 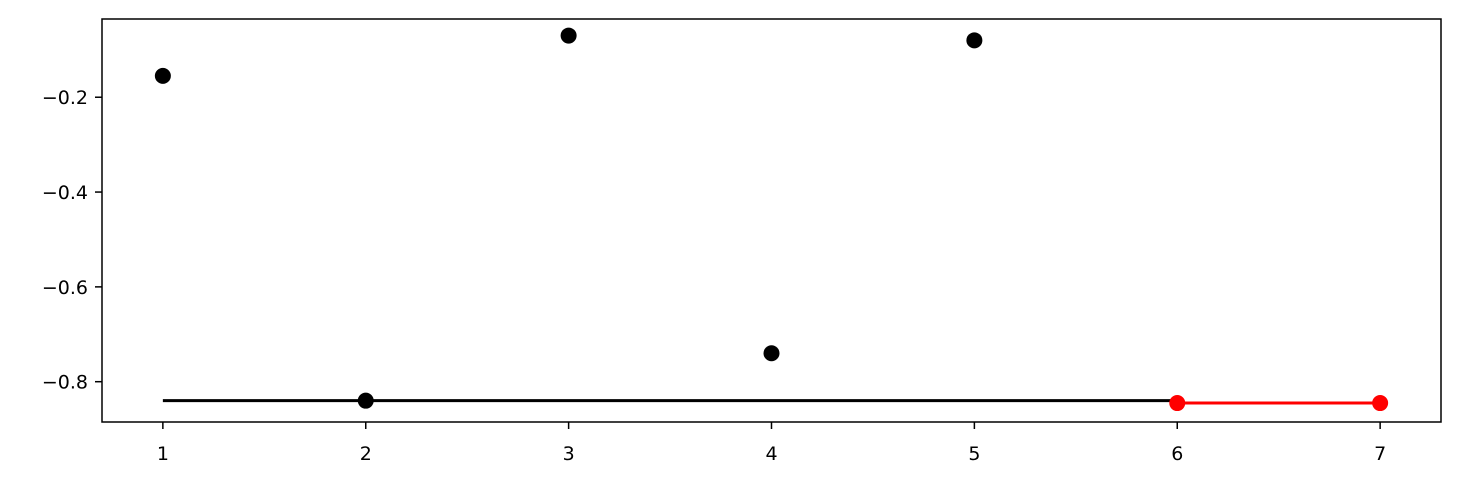 I want to click on y-tick-label-2: −0.6, so click(x=65, y=288).